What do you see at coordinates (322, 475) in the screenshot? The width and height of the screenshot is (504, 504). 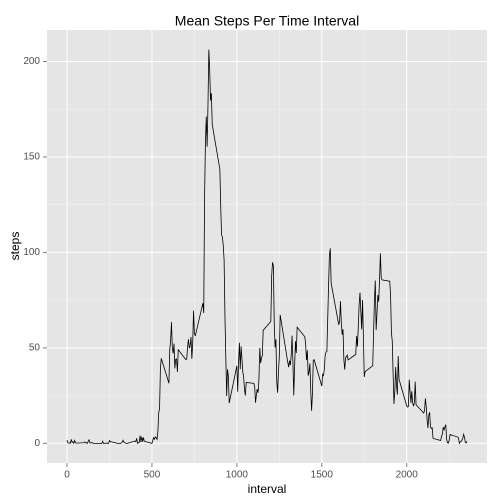 I see `x-tick-label: 1500` at bounding box center [322, 475].